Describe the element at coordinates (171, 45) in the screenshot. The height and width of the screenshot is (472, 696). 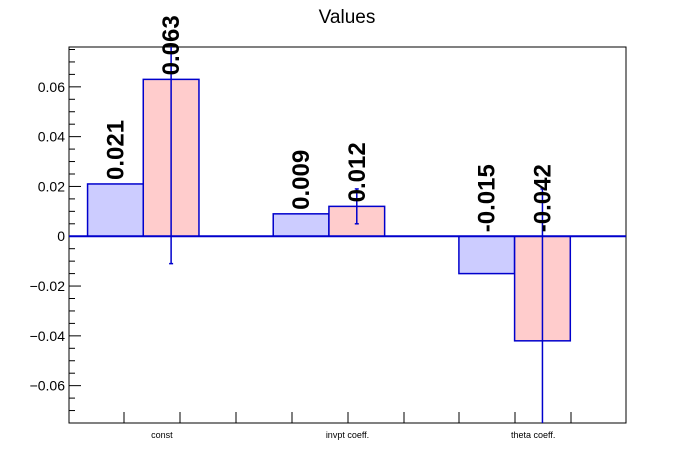
I see `data-label: 0.063` at that location.